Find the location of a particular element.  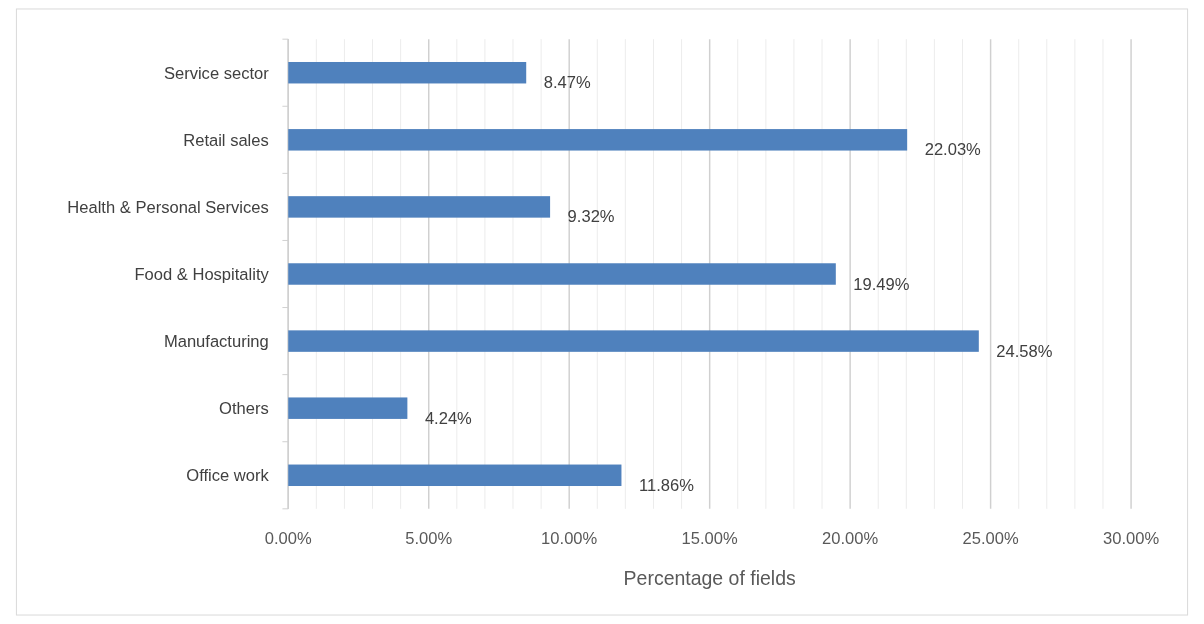

x-axis-title: Percentage of fields is located at coordinates (709, 577).